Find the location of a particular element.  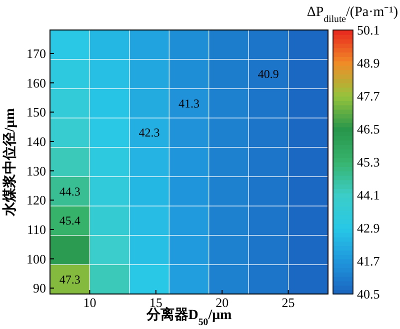

y-axis-title: 水煤浆中位径/μm is located at coordinates (10, 162).